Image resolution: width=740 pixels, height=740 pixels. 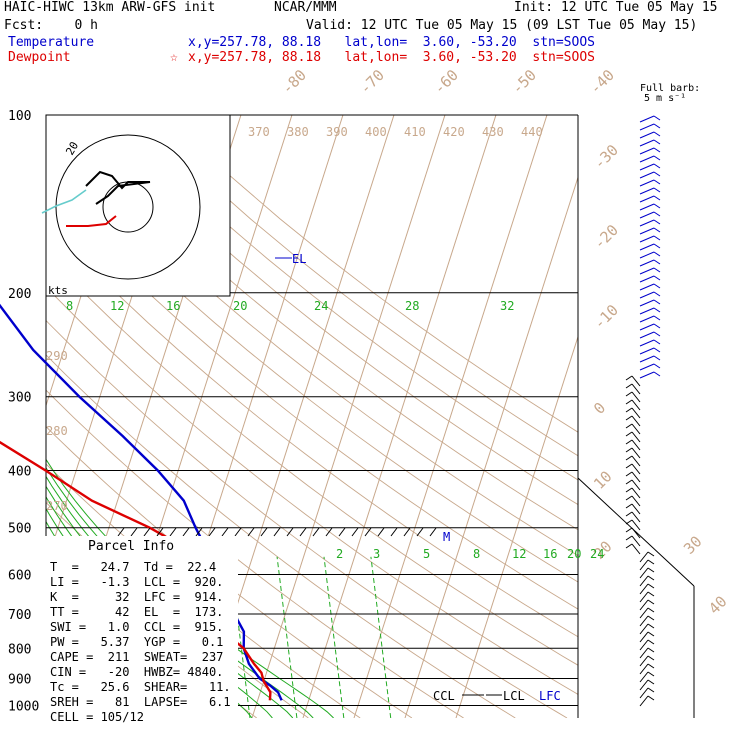 I want to click on m-label: M, so click(x=446, y=537).